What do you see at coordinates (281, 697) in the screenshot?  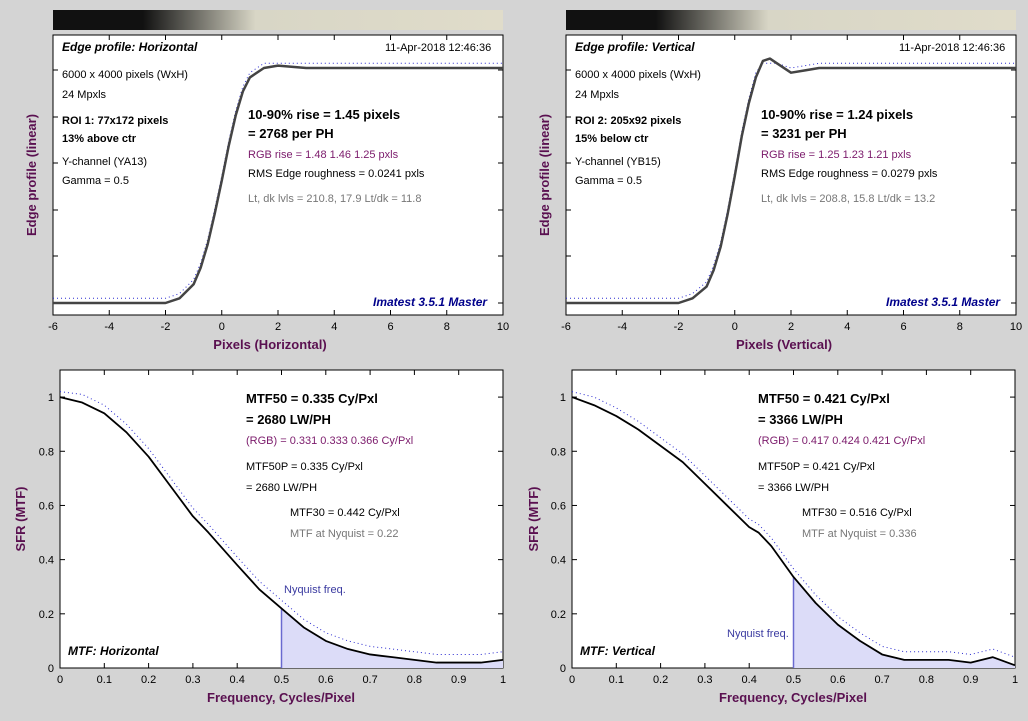 I see `mtf-h-xlabel: Frequency, Cycles/Pixel` at bounding box center [281, 697].